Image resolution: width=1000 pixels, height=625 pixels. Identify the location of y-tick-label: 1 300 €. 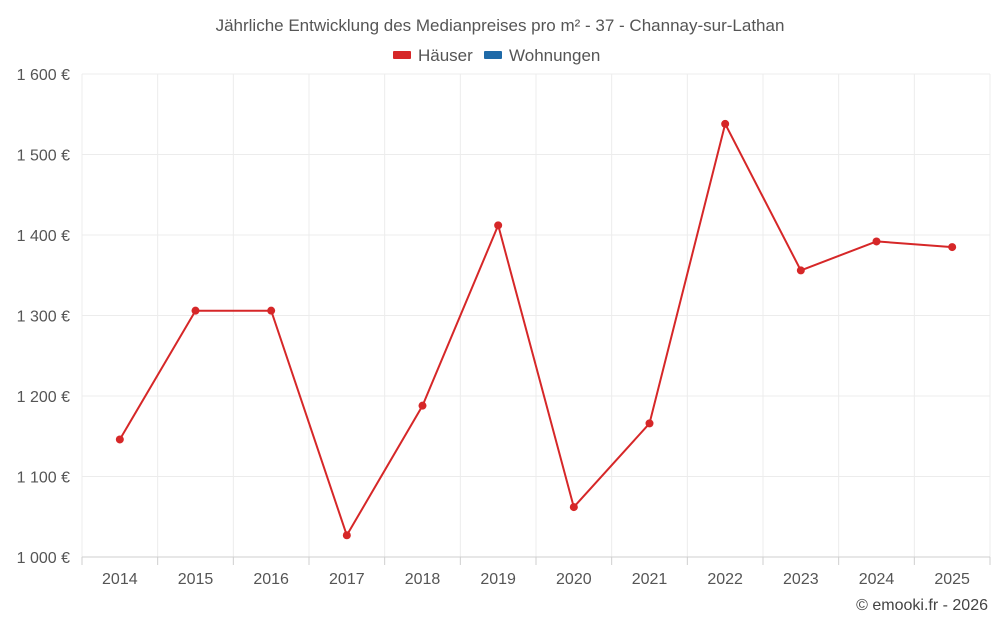
(43, 317).